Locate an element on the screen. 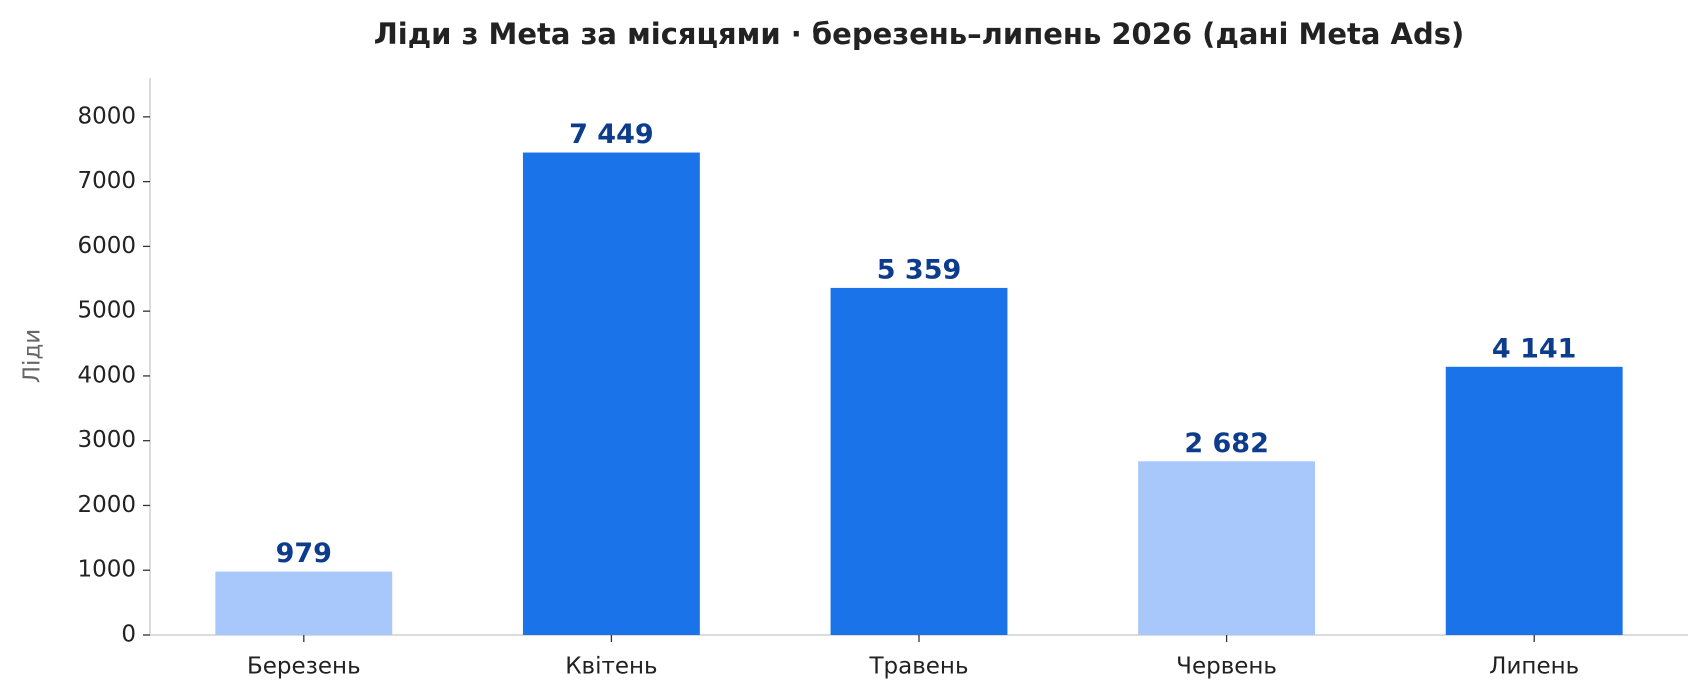 The width and height of the screenshot is (1699, 699). x-tick-label: Липень is located at coordinates (1534, 667).